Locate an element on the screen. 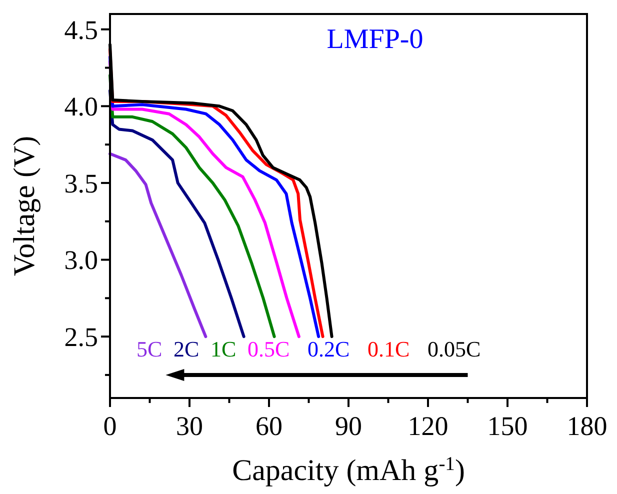  y-tick-label: 3.5 is located at coordinates (81, 183).